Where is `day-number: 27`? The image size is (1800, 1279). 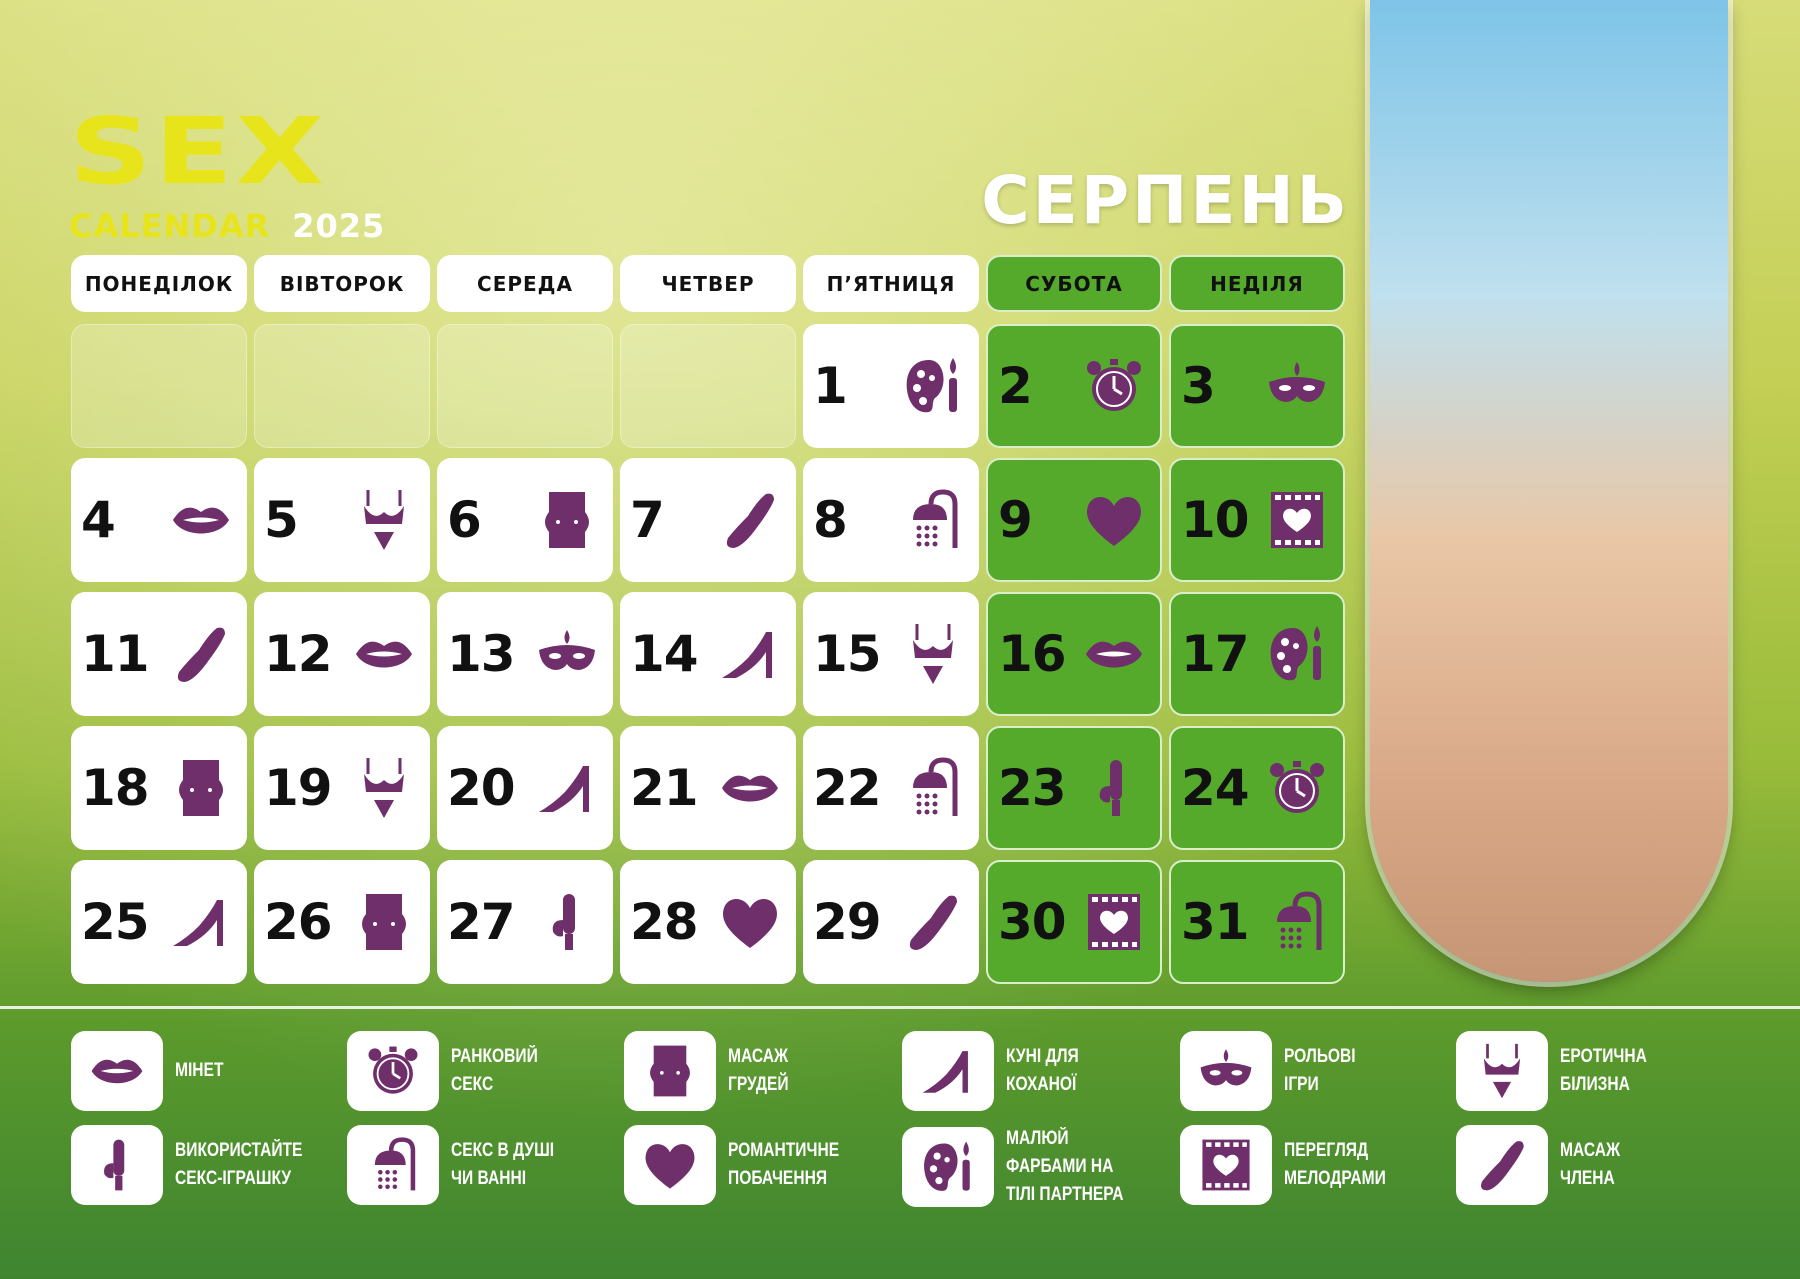 day-number: 27 is located at coordinates (481, 922).